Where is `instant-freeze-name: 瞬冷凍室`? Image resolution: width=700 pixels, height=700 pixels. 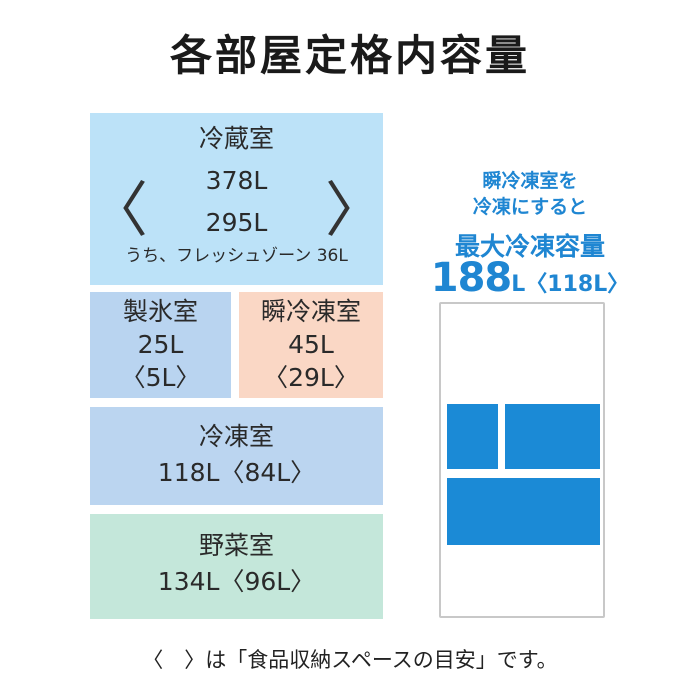 instant-freeze-name: 瞬冷凍室 is located at coordinates (310, 311).